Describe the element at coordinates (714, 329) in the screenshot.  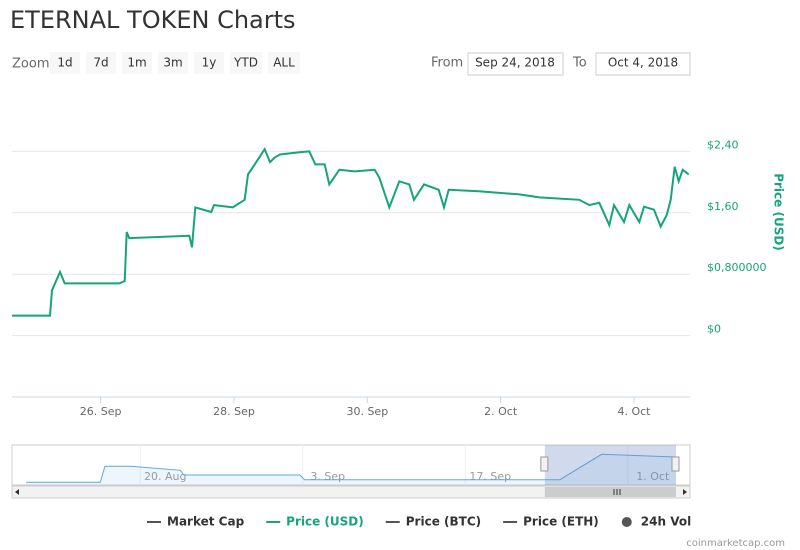
I see `y-tick-label: $0` at that location.